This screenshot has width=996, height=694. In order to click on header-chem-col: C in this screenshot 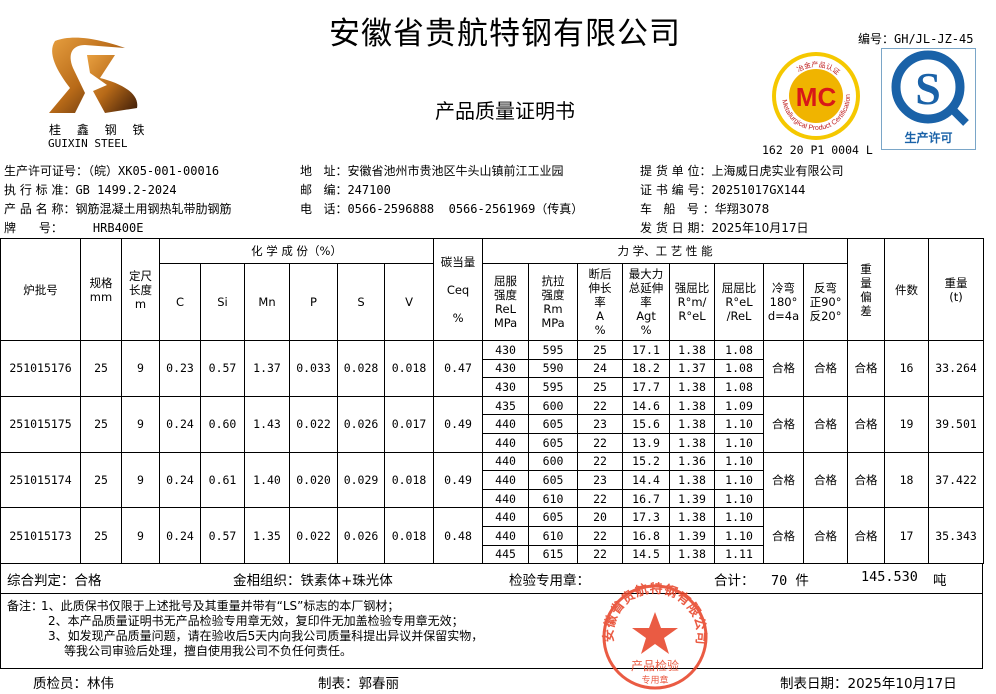, I will do `click(180, 302)`.